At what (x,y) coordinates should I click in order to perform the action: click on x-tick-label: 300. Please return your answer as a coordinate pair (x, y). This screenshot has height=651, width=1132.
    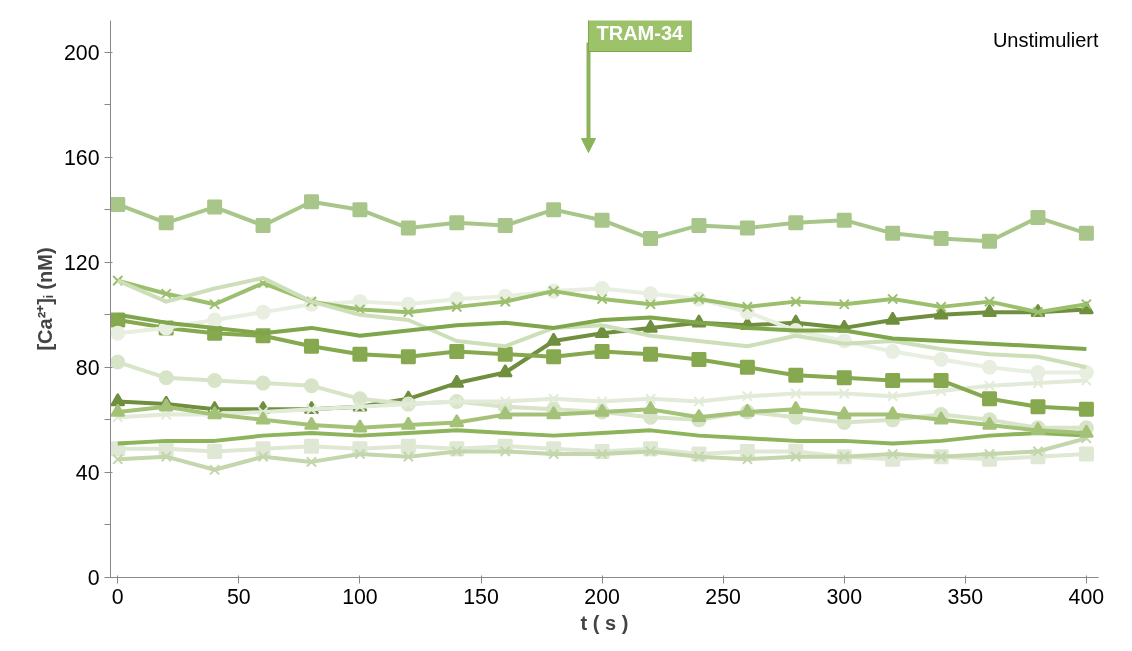
    Looking at the image, I should click on (844, 596).